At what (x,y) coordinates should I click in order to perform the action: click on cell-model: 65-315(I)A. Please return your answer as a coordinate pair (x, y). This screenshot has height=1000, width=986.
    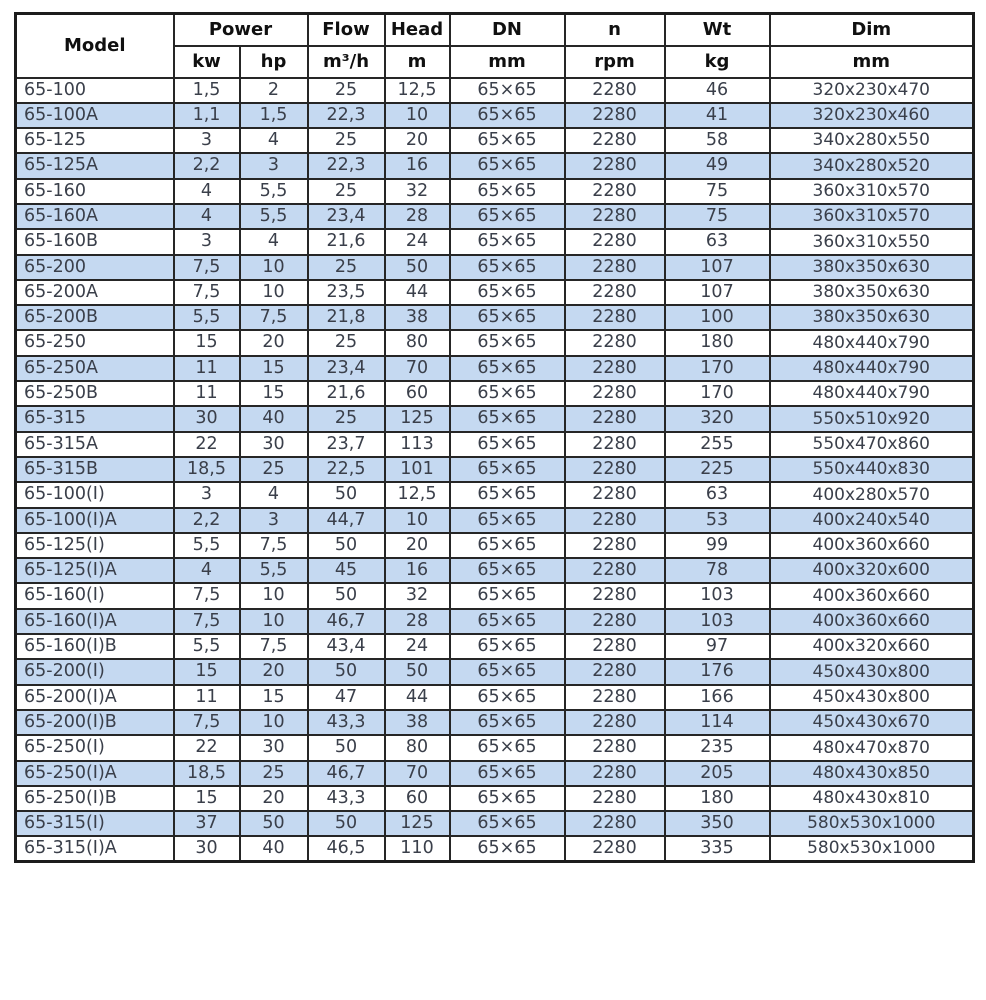
    Looking at the image, I should click on (94, 849).